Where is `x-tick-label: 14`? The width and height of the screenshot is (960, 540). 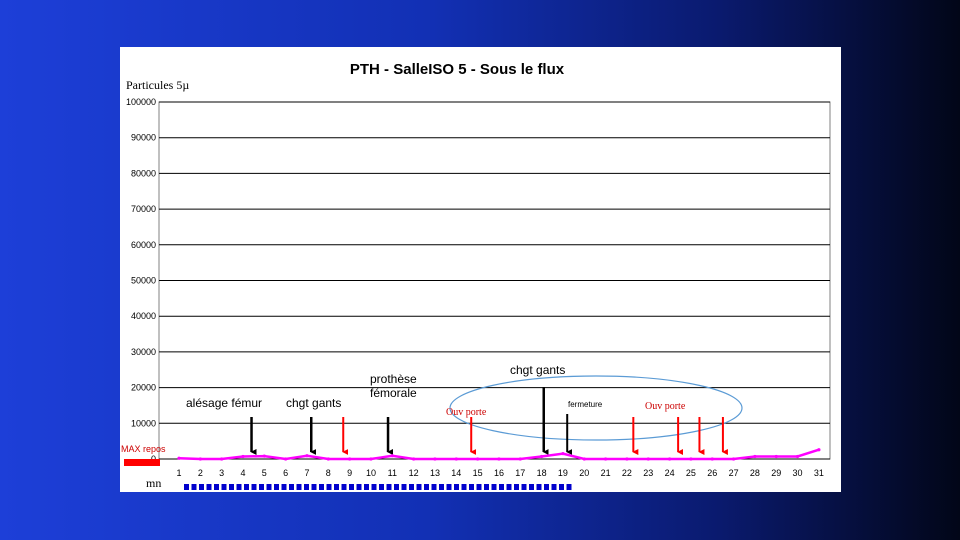
x-tick-label: 14 is located at coordinates (456, 473).